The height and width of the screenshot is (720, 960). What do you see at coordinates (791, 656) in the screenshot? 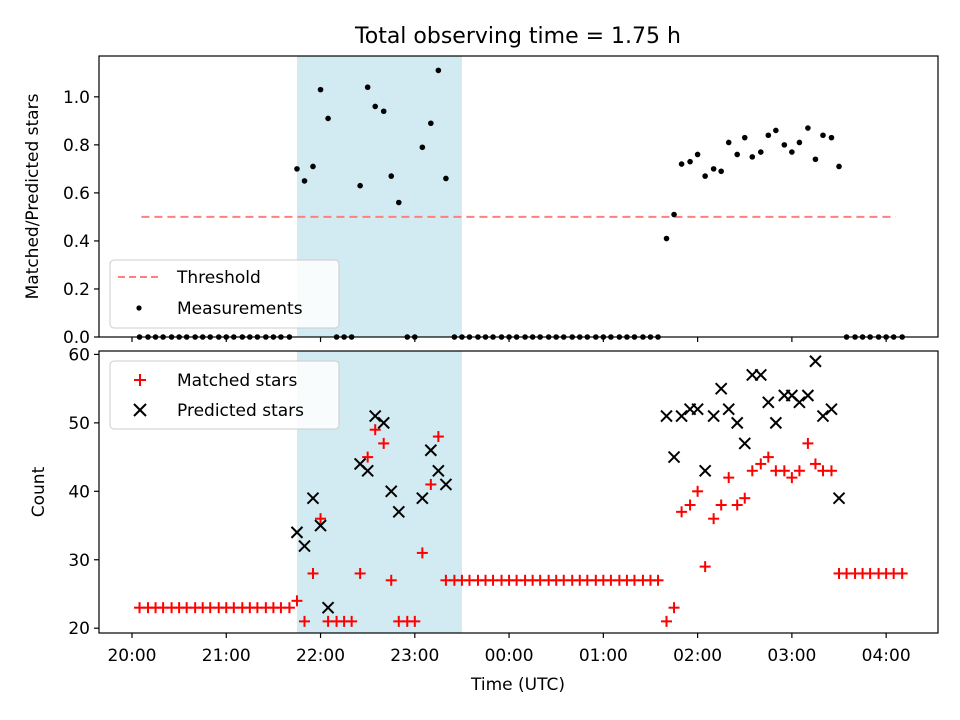
I see `x-tick-label: 03:00` at bounding box center [791, 656].